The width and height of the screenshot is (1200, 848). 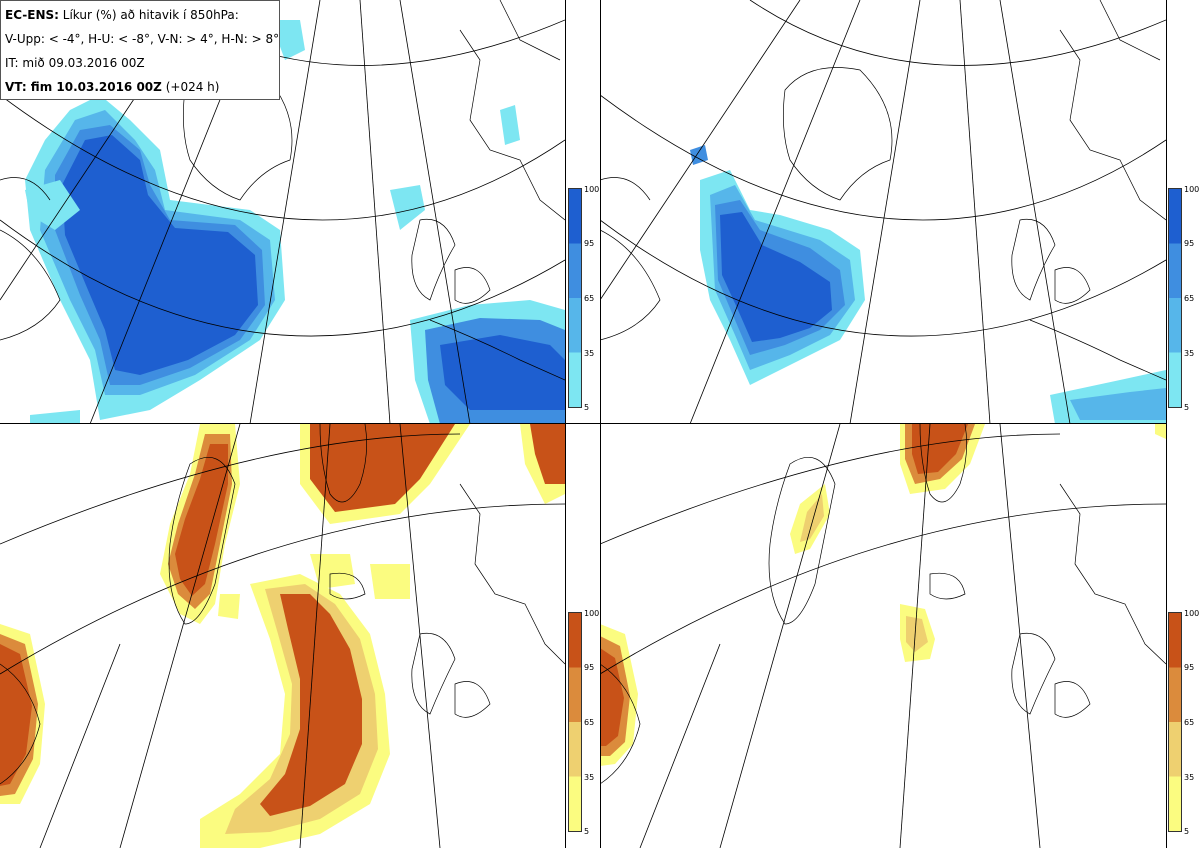 What do you see at coordinates (75, 63) in the screenshot?
I see `initial-time-label: IT: mið 09.03.2016 00Z` at bounding box center [75, 63].